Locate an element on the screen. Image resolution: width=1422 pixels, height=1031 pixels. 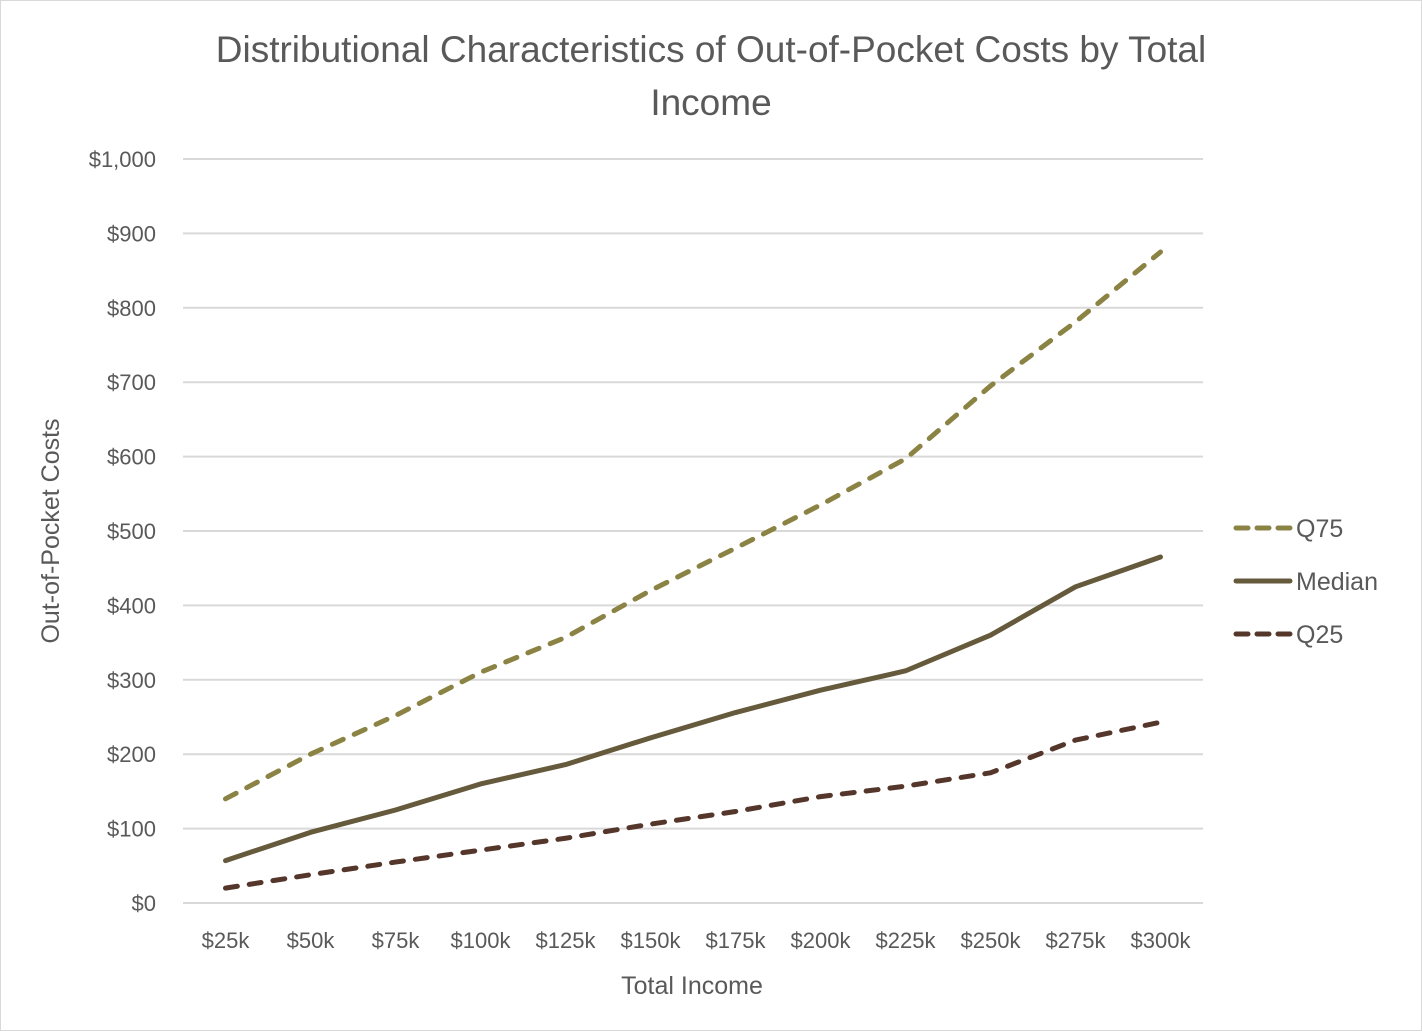
x-tick-label: $250k is located at coordinates (991, 940).